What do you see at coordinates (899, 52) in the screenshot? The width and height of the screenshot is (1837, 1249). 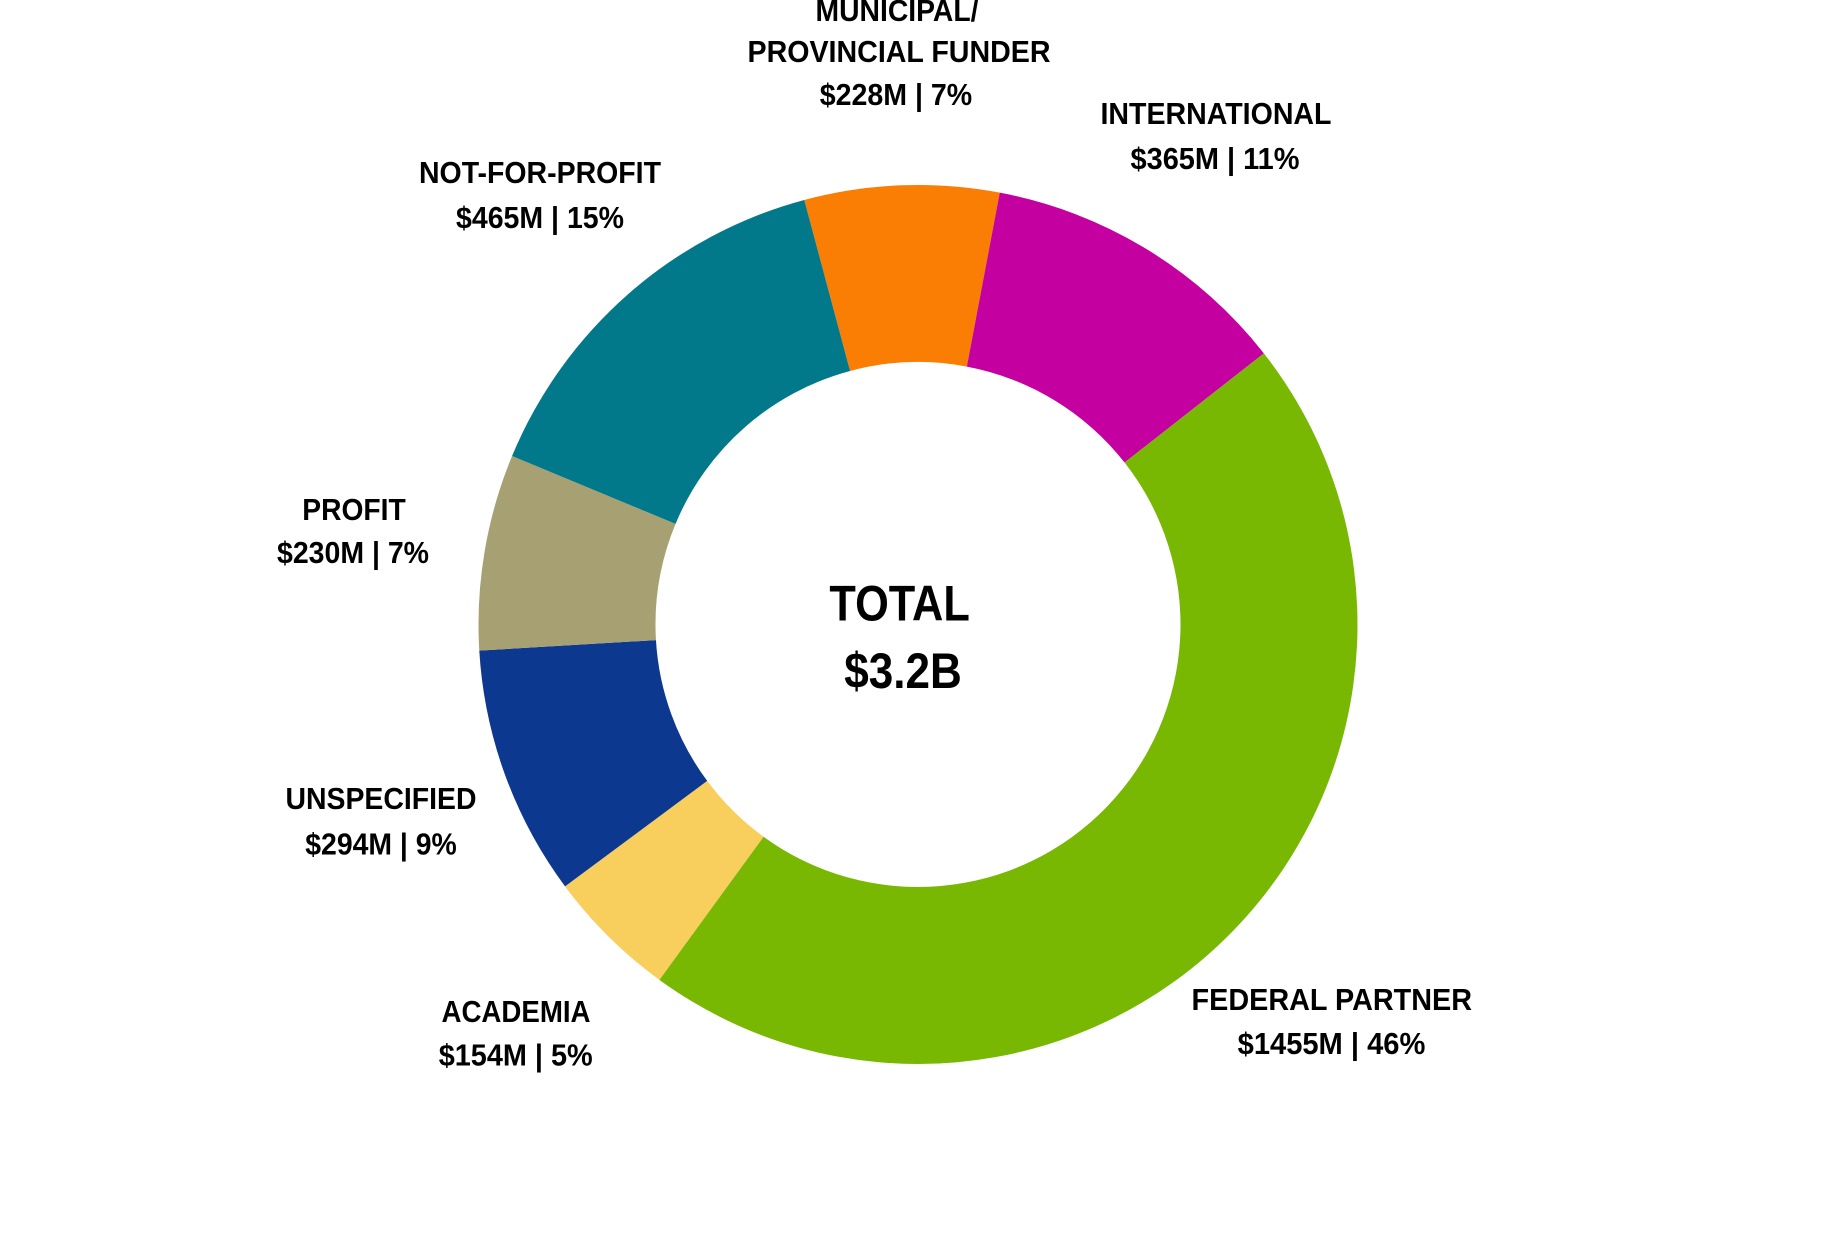 I see `svg-text: PROVINCIAL FUNDER` at bounding box center [899, 52].